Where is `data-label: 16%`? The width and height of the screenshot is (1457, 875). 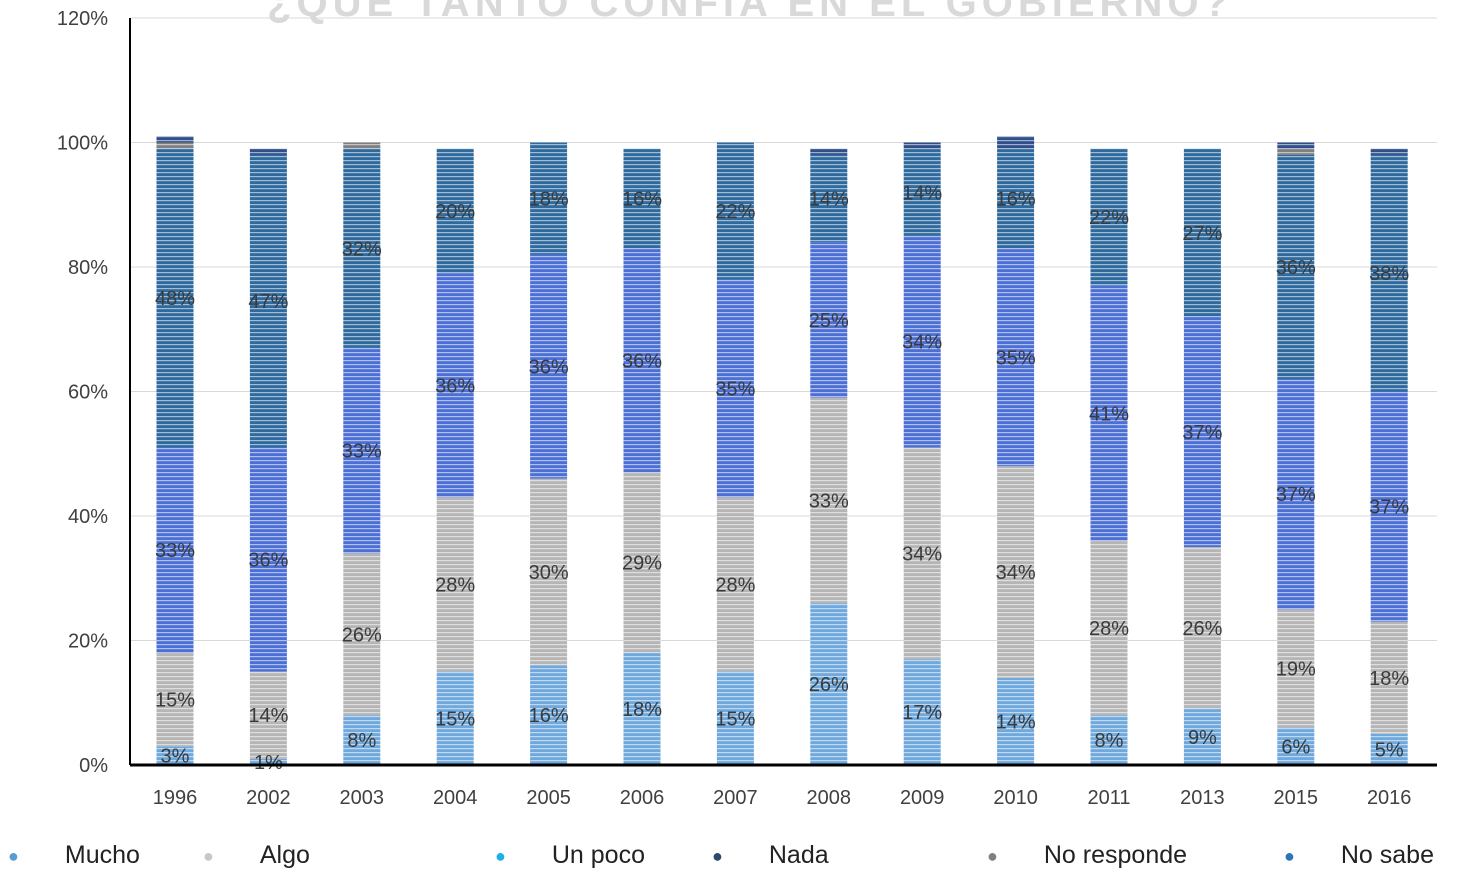 data-label: 16% is located at coordinates (549, 716).